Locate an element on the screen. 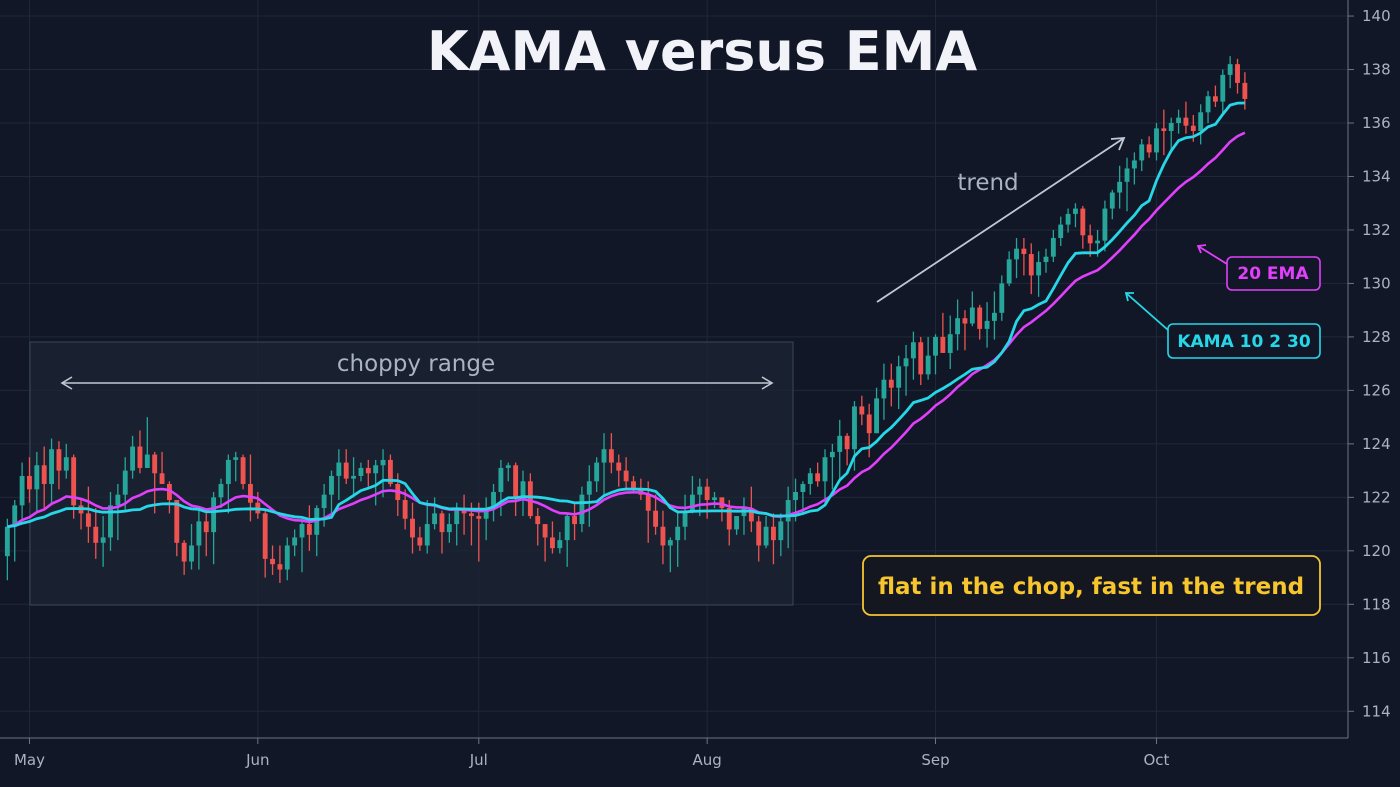 The height and width of the screenshot is (787, 1400). choppy-range-label: choppy range is located at coordinates (416, 364).